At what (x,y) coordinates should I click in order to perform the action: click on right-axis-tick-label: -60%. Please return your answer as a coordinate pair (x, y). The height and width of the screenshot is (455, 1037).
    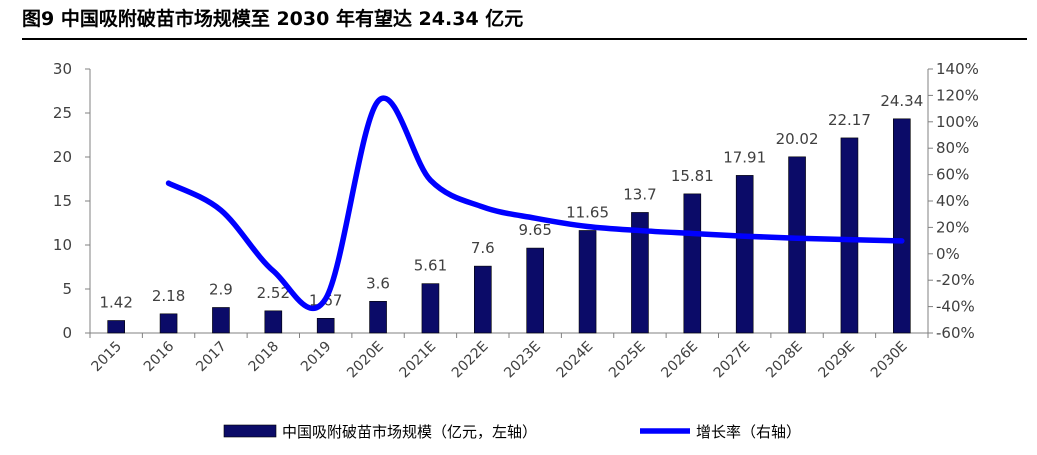
    Looking at the image, I should click on (955, 333).